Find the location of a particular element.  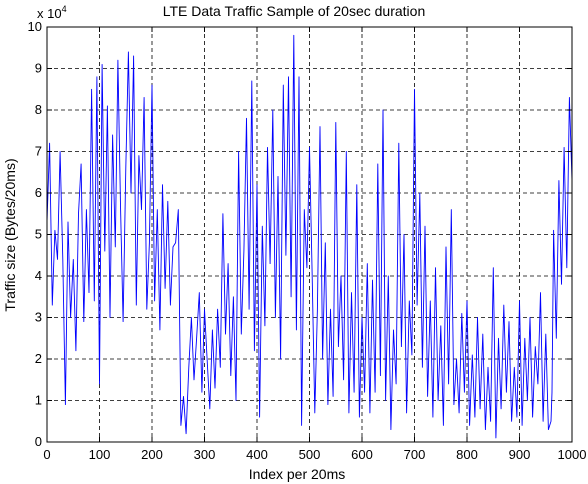

x-tick-label: 500 is located at coordinates (310, 454).